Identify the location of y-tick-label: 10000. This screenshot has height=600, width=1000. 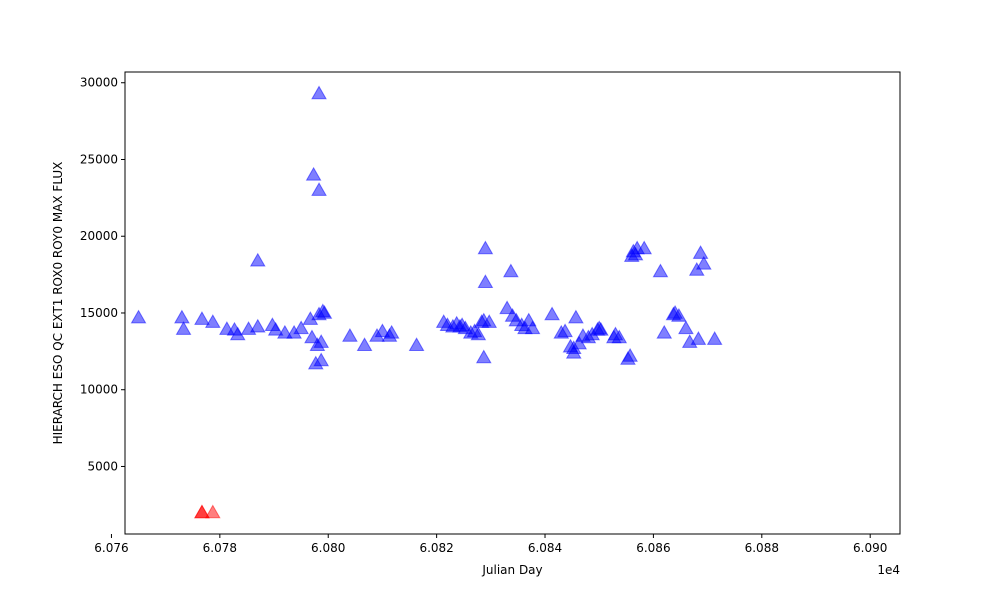
(99, 390).